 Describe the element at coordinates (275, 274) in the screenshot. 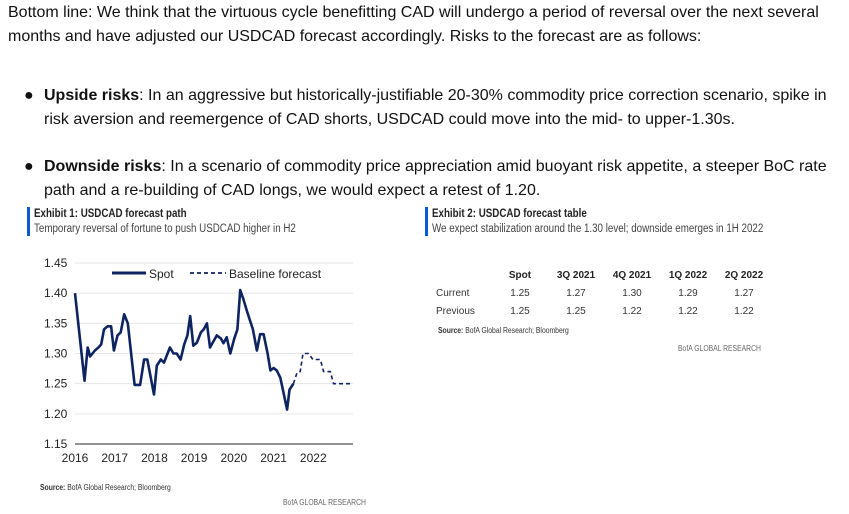

I see `legend-forecast-label: Baseline forecast` at that location.